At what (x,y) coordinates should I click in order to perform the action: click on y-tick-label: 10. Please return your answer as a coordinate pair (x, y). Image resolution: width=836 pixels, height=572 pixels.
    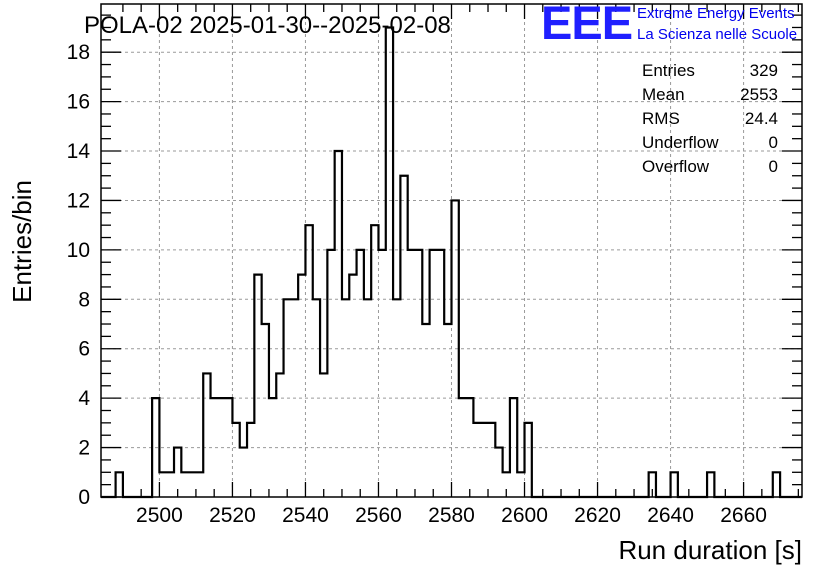
    Looking at the image, I should click on (78, 250).